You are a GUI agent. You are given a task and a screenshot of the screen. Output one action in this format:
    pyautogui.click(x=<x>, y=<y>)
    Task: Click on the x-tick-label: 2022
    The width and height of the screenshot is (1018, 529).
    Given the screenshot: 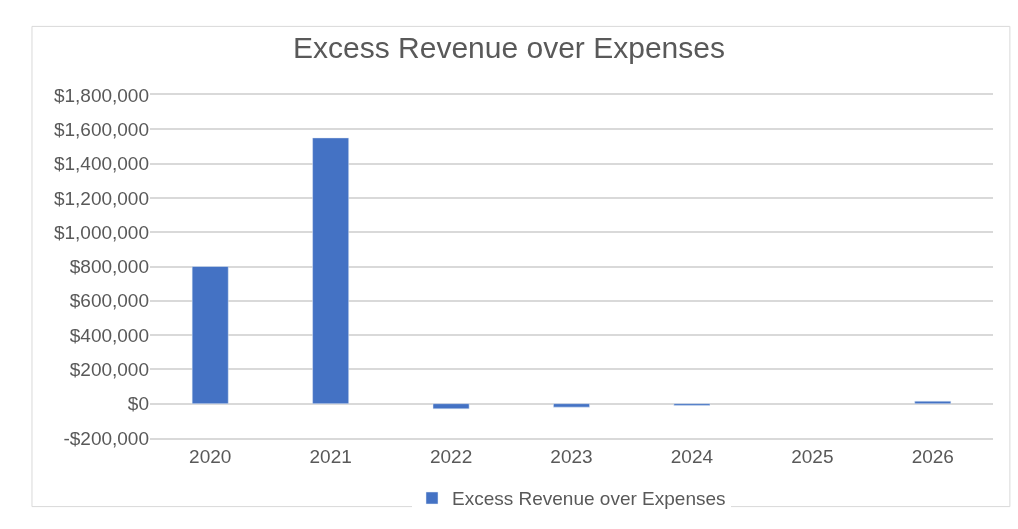 What is the action you would take?
    pyautogui.click(x=451, y=456)
    